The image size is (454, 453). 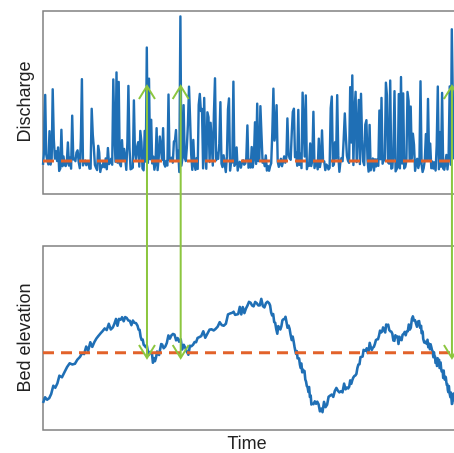 What do you see at coordinates (180, 92) in the screenshot?
I see `linking-arrow-head-2-top` at bounding box center [180, 92].